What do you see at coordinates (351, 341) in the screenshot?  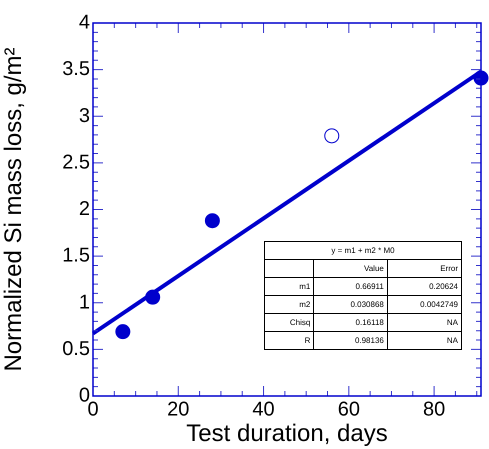 I see `annotation: 0.98136` at bounding box center [351, 341].